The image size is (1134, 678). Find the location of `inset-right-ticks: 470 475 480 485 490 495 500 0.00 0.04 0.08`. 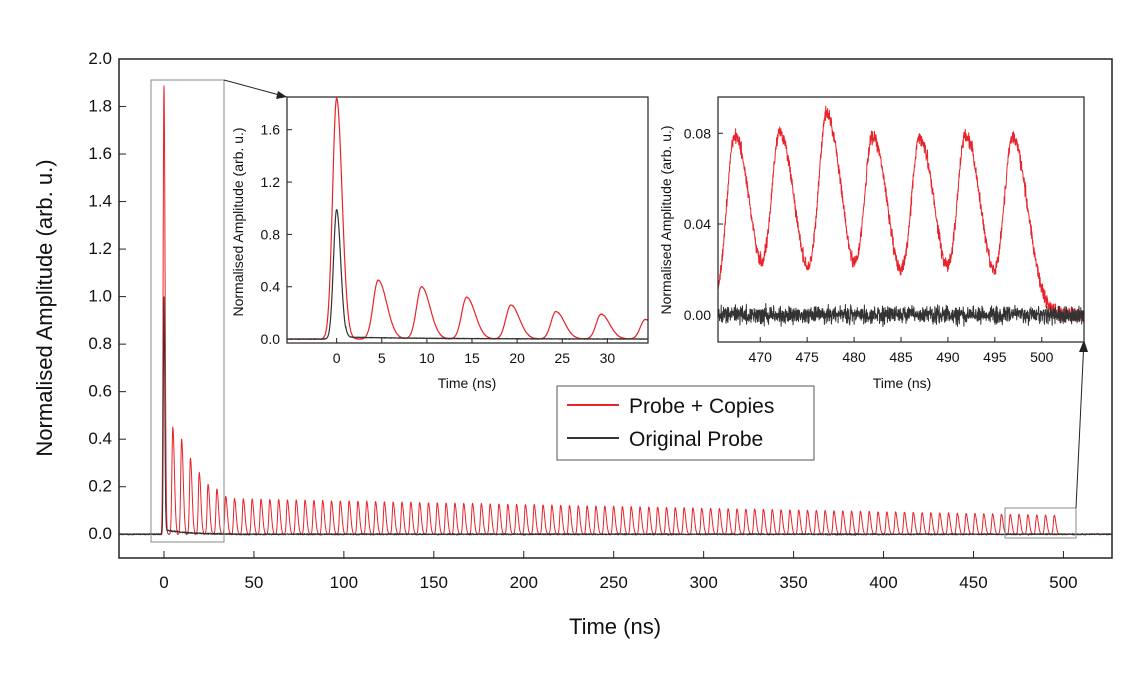

inset-right-ticks: 470 475 480 485 490 495 500 0.00 0.04 0.08 is located at coordinates (869, 245).